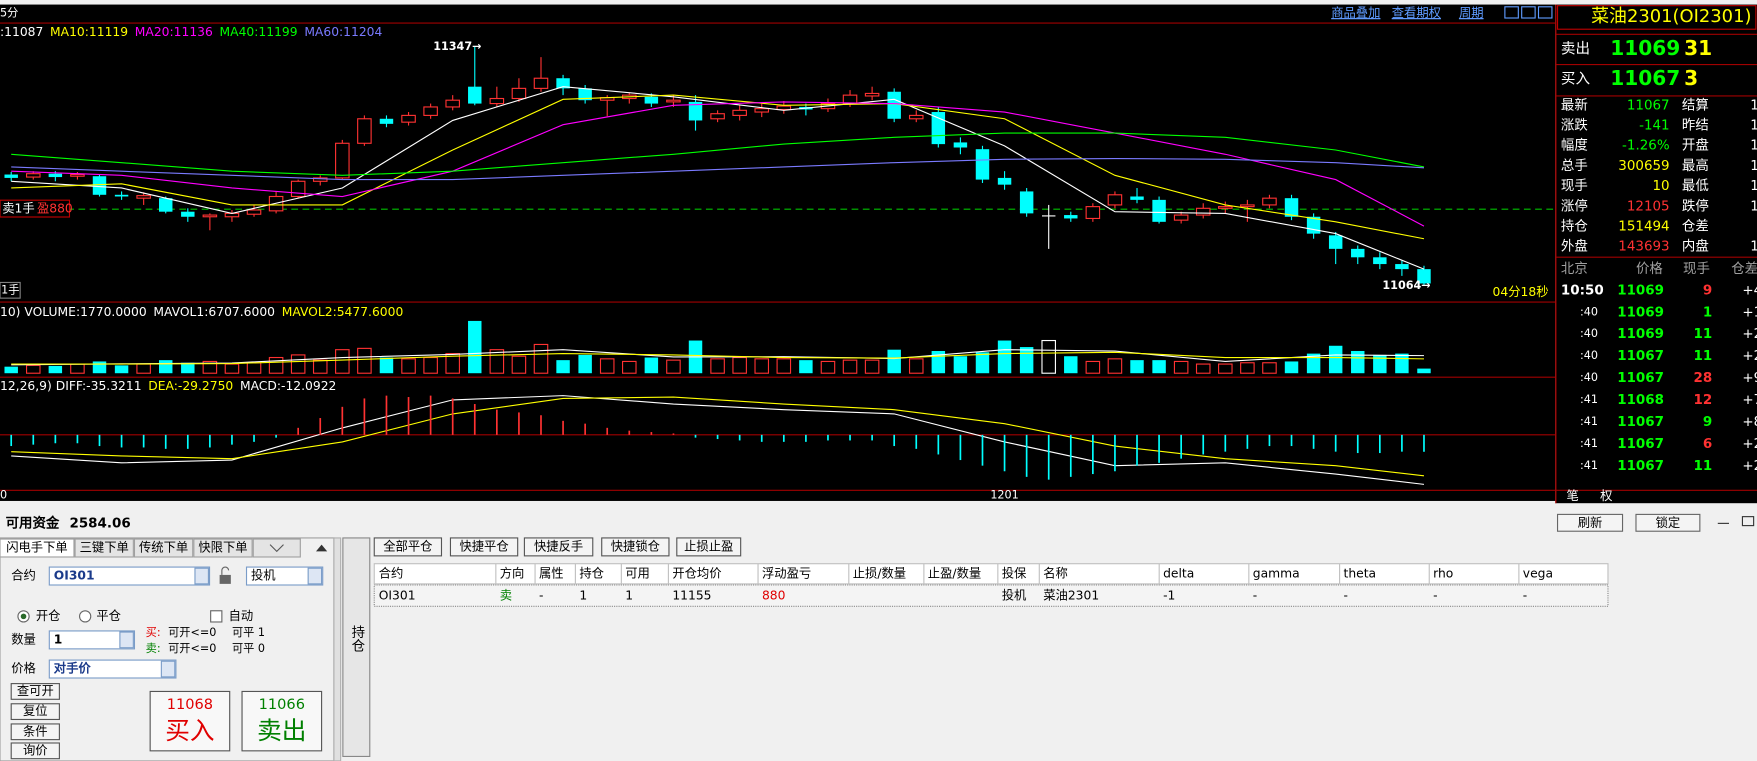 Image resolution: width=1757 pixels, height=761 pixels. I want to click on order-tab-label: 快限下单, so click(222, 548).